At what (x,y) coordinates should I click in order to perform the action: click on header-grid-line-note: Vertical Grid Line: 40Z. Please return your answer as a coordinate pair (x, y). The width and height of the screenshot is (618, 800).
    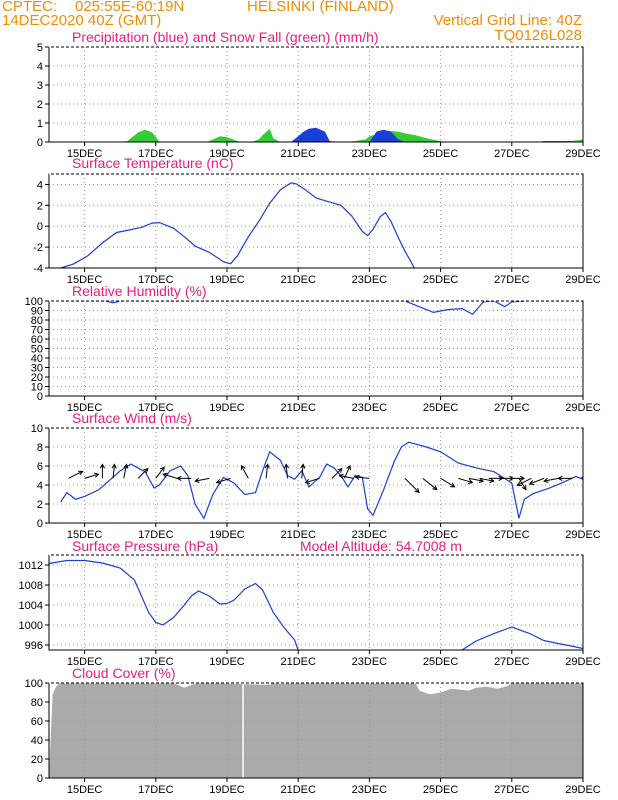
    Looking at the image, I should click on (507, 20).